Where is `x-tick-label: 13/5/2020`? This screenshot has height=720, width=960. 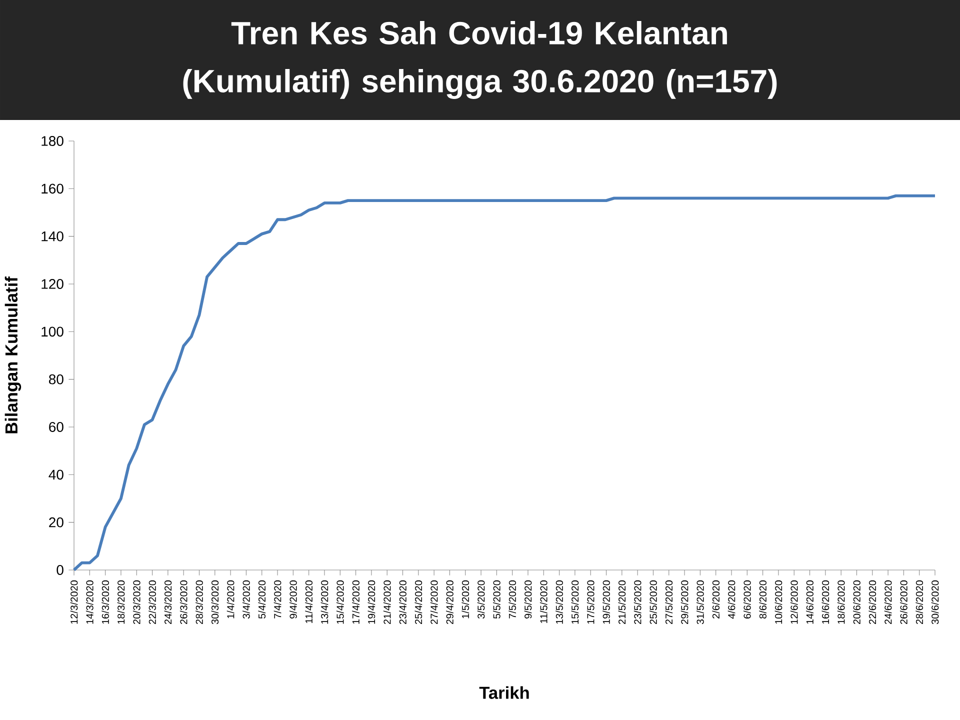 x-tick-label: 13/5/2020 is located at coordinates (559, 602).